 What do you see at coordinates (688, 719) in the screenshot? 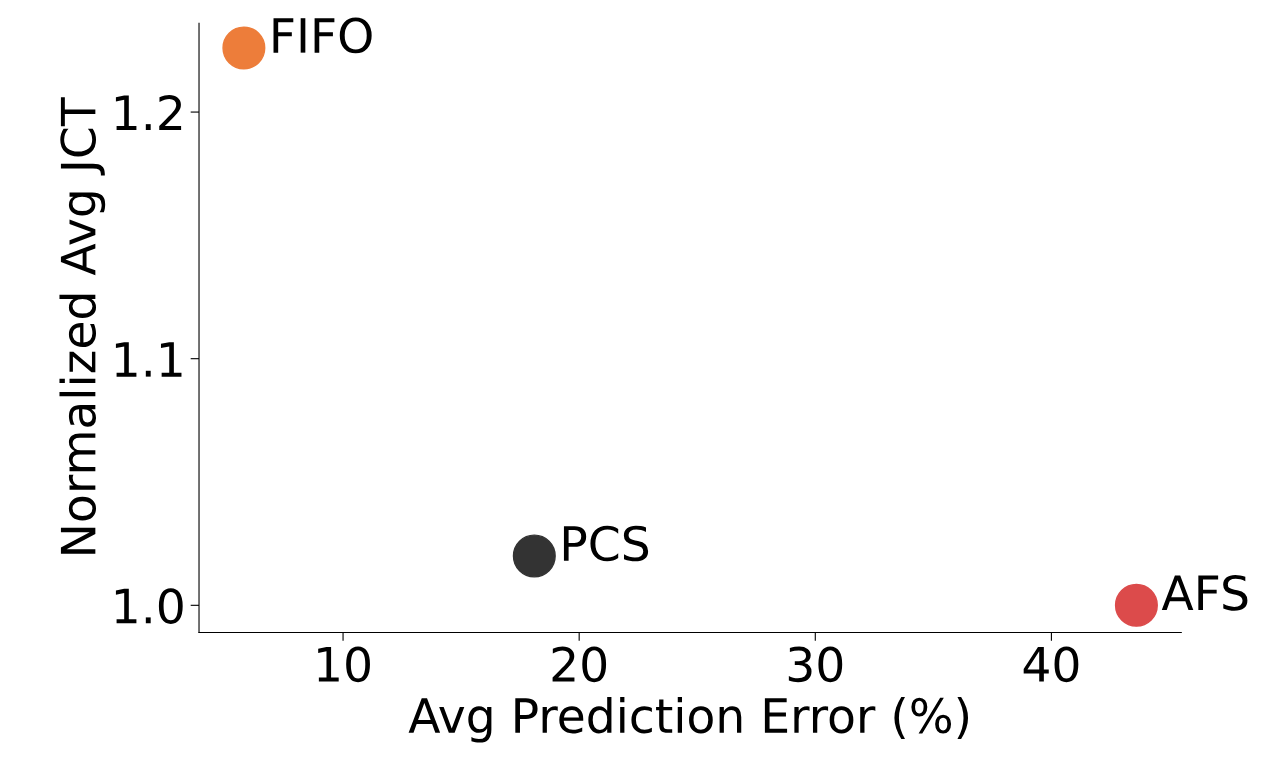
I see `x-axis-title: Avg Prediction Error (%)` at bounding box center [688, 719].